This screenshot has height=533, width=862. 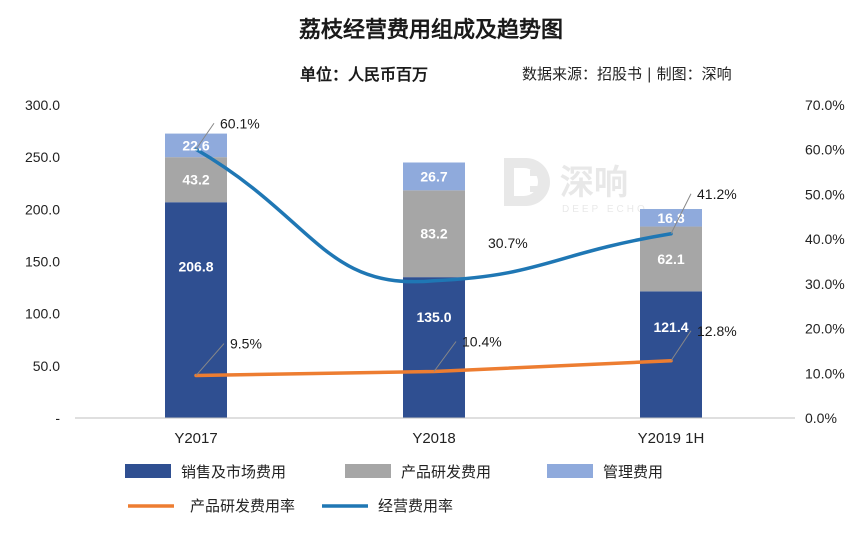 What do you see at coordinates (148, 471) in the screenshot?
I see `legend-sales-swatch` at bounding box center [148, 471].